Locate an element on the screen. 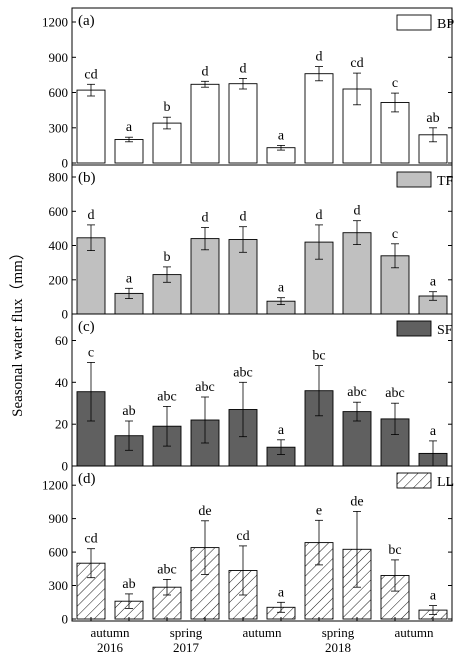 This screenshot has height=662, width=474. x-tick-label-year: 2016 is located at coordinates (110, 647).